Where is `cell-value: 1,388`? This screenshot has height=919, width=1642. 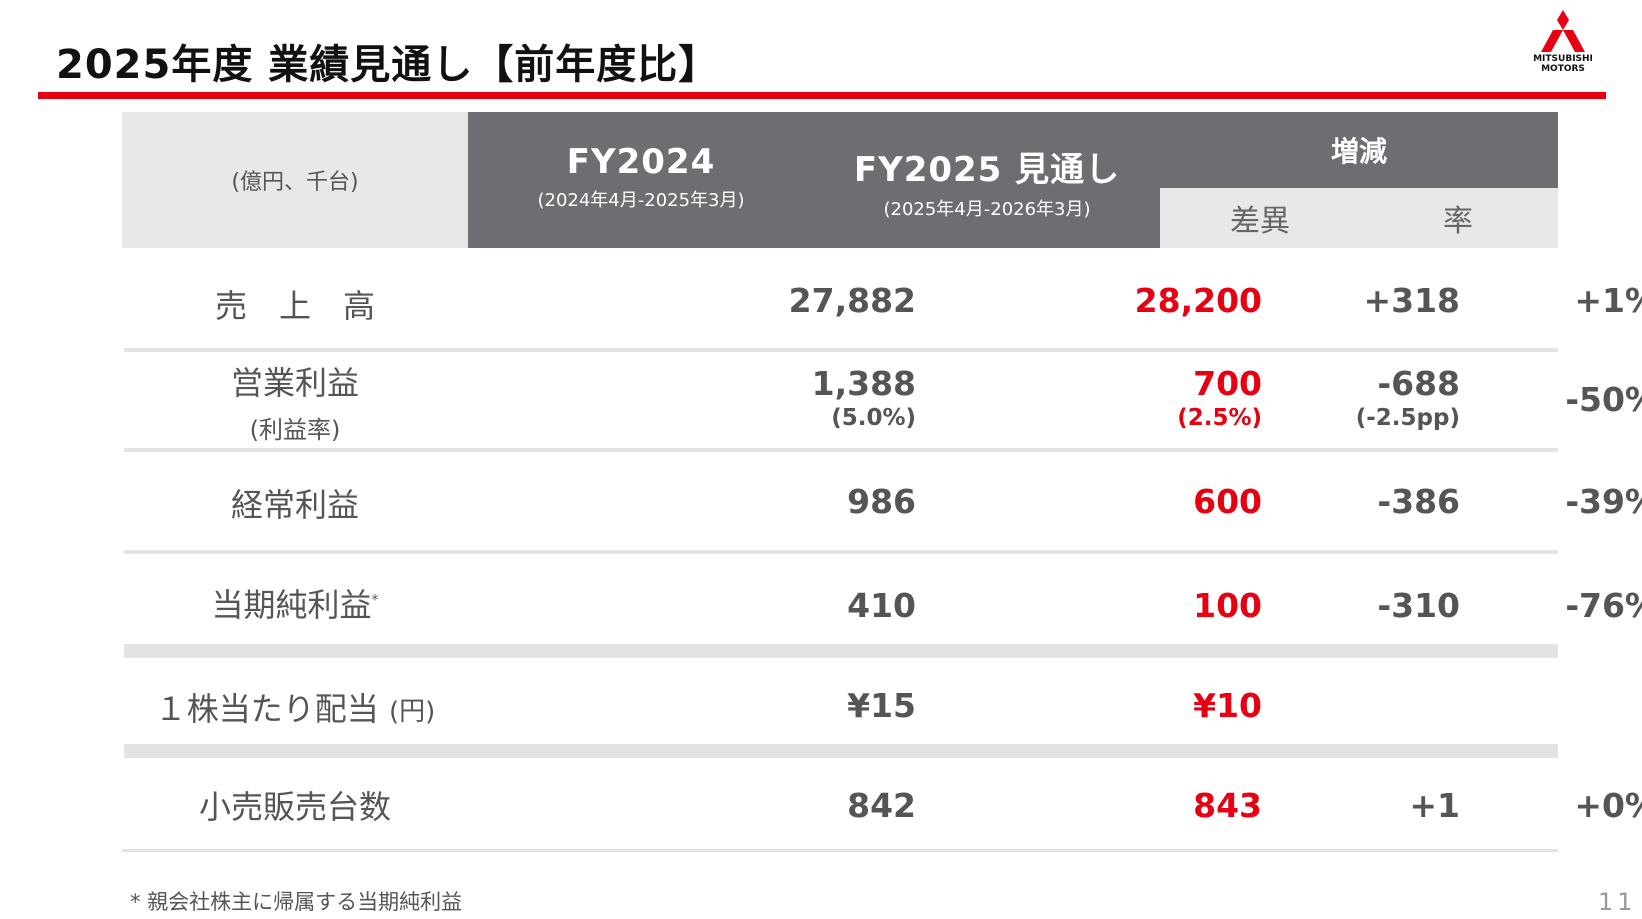
cell-value: 1,388 is located at coordinates (863, 383).